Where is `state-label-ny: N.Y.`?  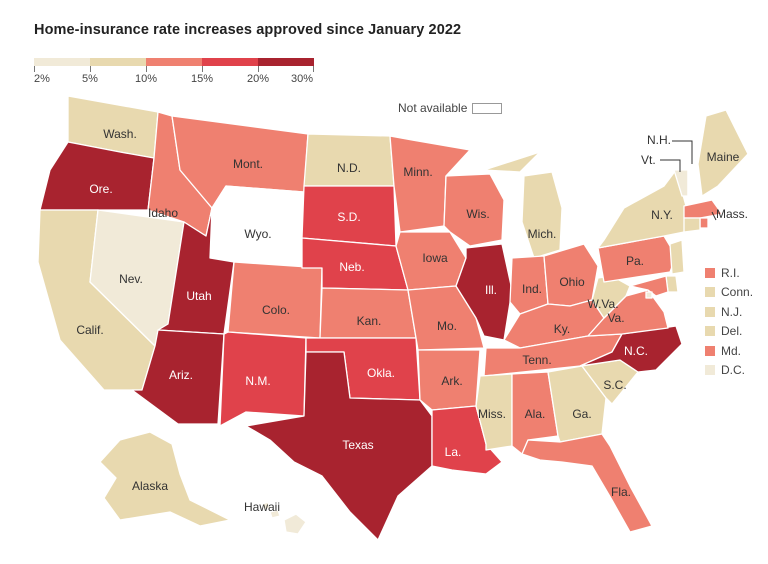
state-label-ny: N.Y. is located at coordinates (662, 215).